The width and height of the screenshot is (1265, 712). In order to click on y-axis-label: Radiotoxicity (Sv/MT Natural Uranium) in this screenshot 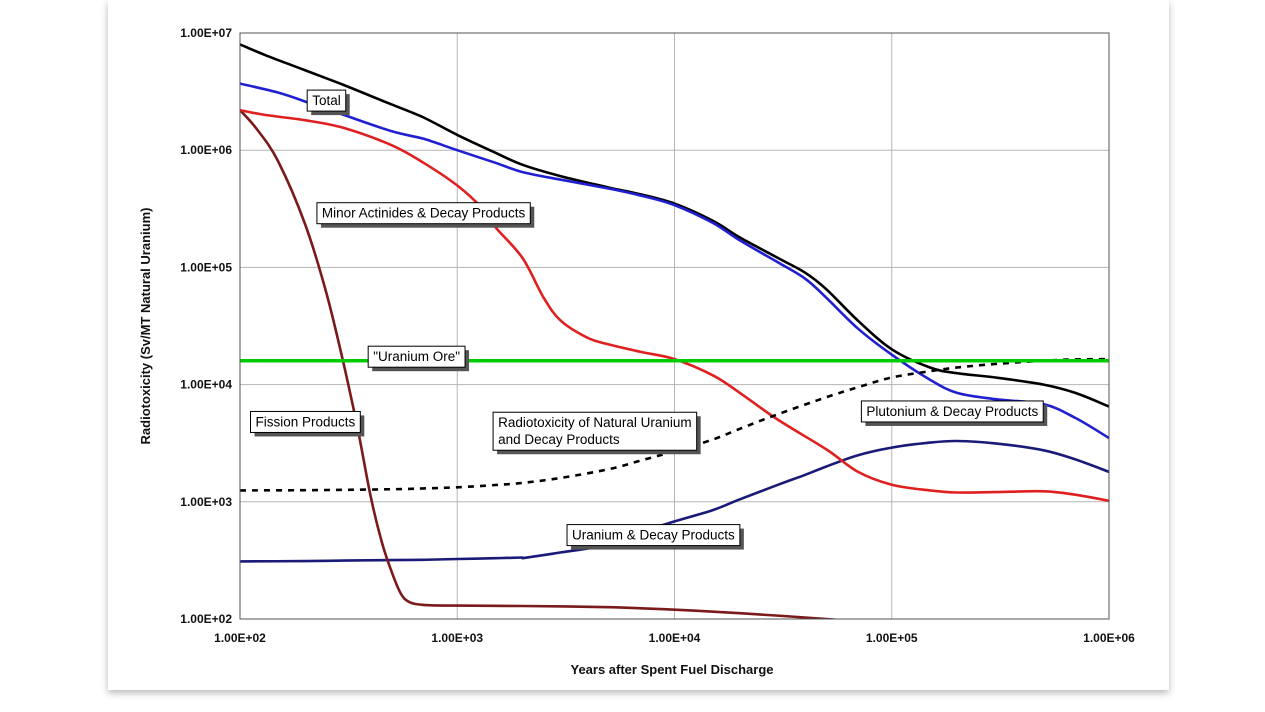, I will do `click(145, 326)`.